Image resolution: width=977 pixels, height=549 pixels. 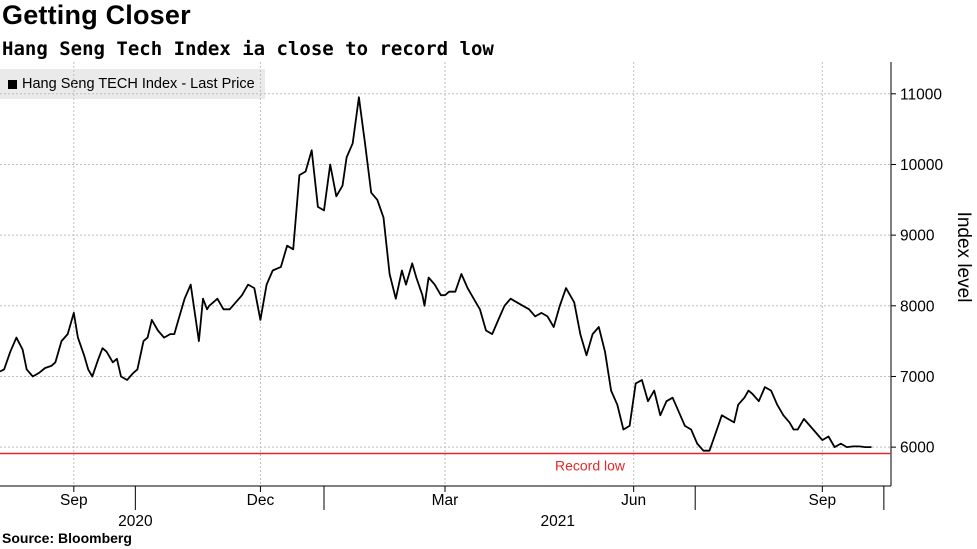 I want to click on x-tick-label: Mar, so click(x=445, y=500).